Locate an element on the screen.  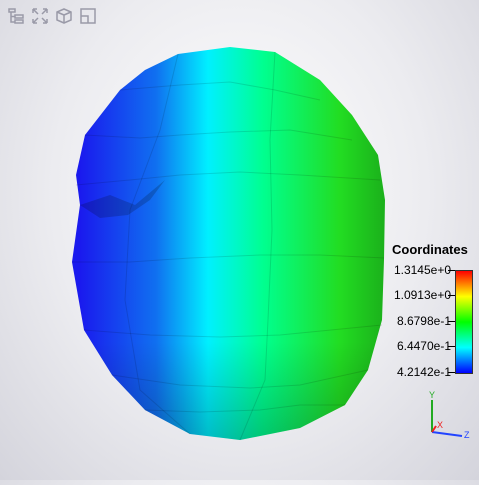
axis-triad-lines is located at coordinates (447, 418).